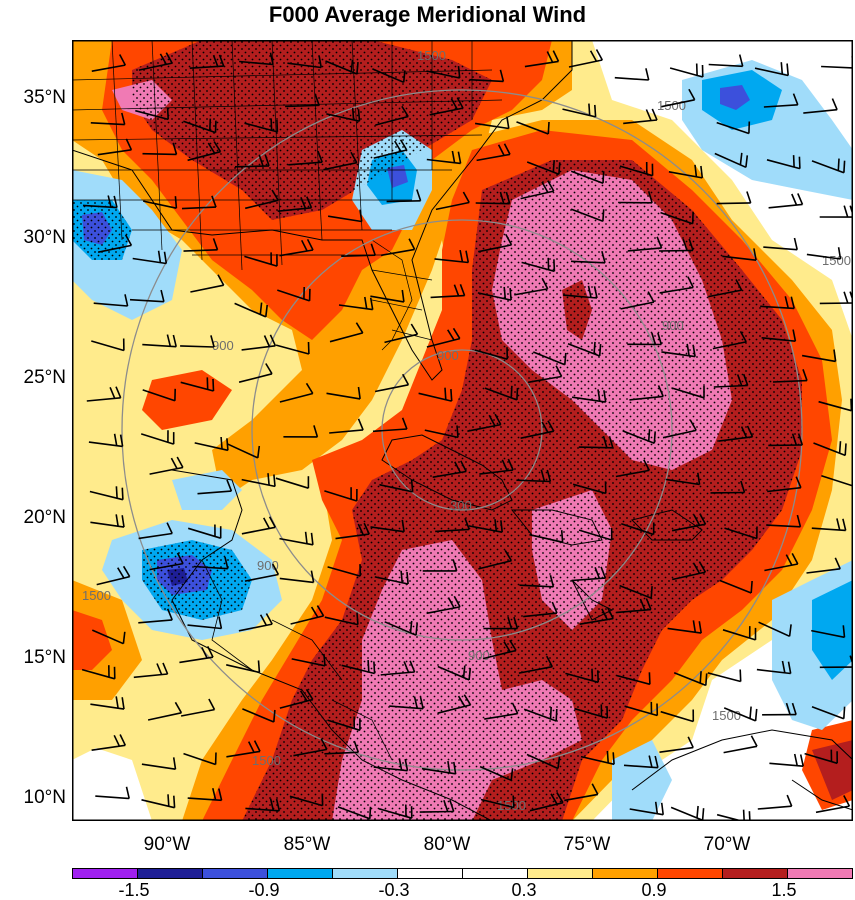 This screenshot has height=900, width=855. I want to click on country-borders, so click(297, 660).